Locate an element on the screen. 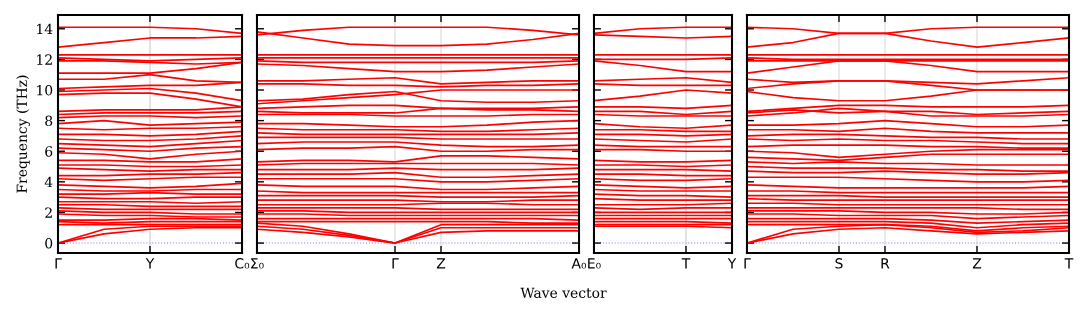 Image resolution: width=1090 pixels, height=310 pixels. y-tick-label: 4 is located at coordinates (48, 182).